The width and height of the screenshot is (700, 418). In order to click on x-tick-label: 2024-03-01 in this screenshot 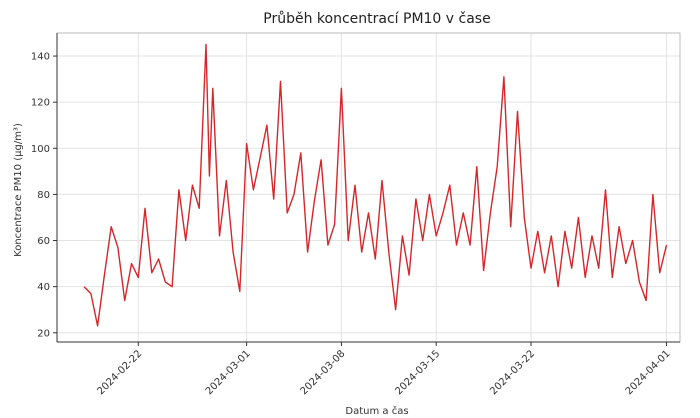, I will do `click(228, 372)`.